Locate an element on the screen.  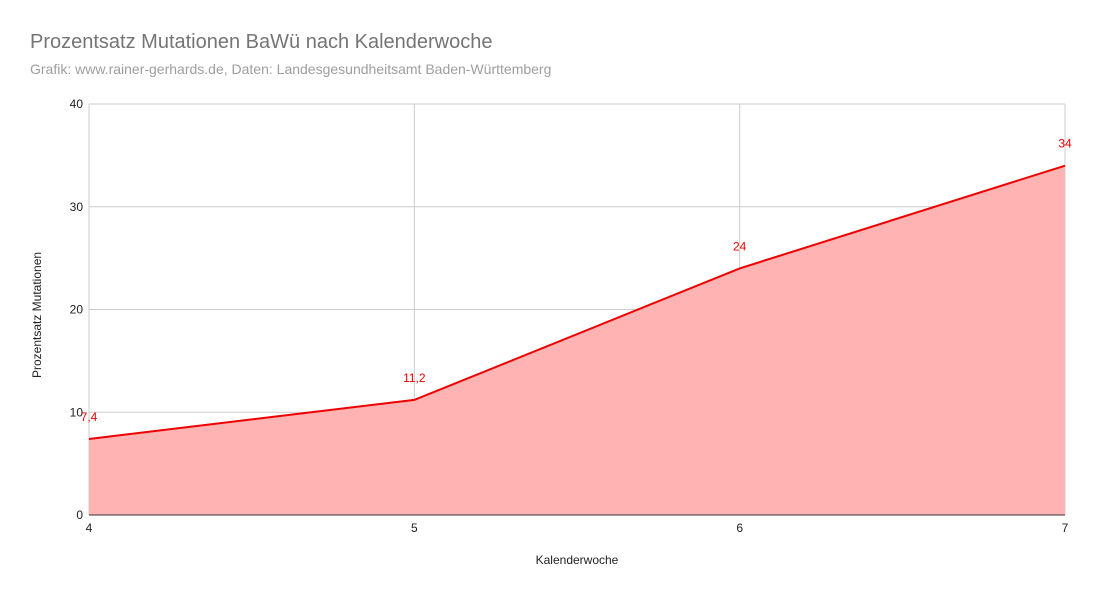
data-label: 24 is located at coordinates (740, 246).